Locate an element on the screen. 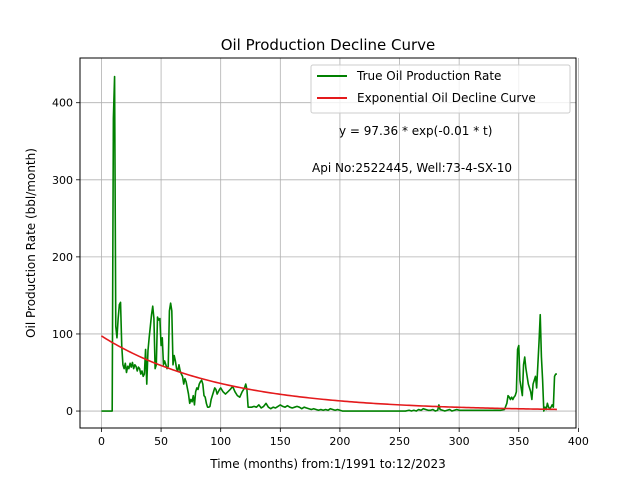  y-tick-label: 300 is located at coordinates (62, 180).